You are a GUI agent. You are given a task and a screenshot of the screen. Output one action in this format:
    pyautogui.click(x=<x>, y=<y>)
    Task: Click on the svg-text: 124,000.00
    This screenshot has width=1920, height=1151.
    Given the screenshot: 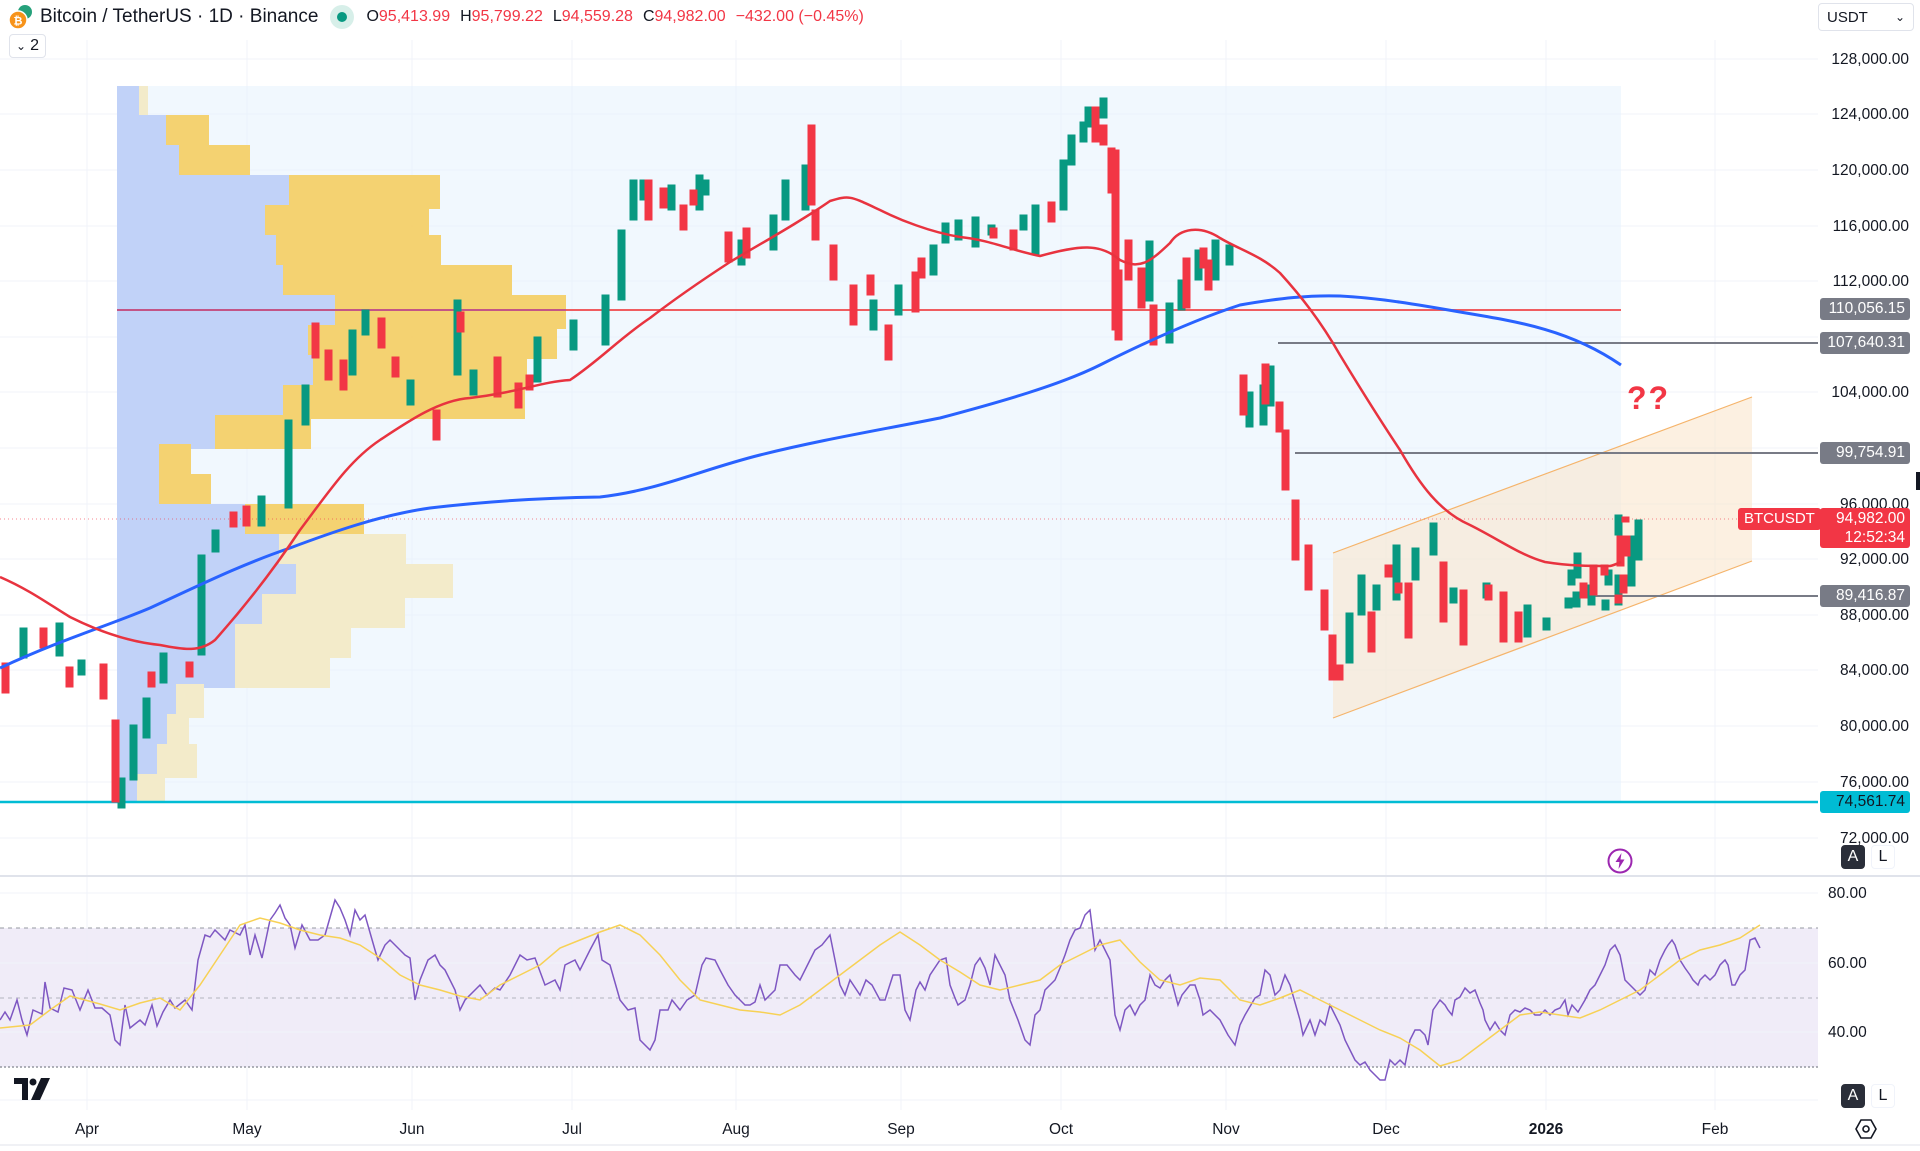 What is the action you would take?
    pyautogui.click(x=1870, y=114)
    